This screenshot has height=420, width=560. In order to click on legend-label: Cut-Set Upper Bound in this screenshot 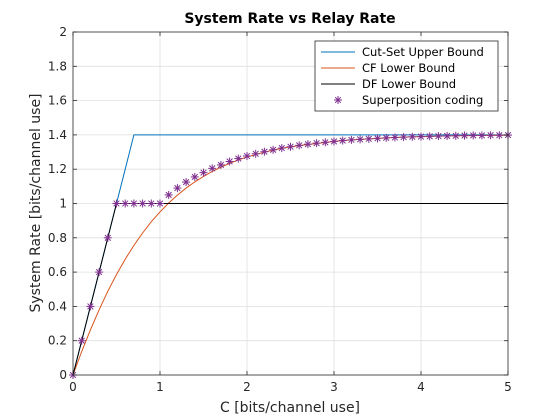, I will do `click(423, 52)`.